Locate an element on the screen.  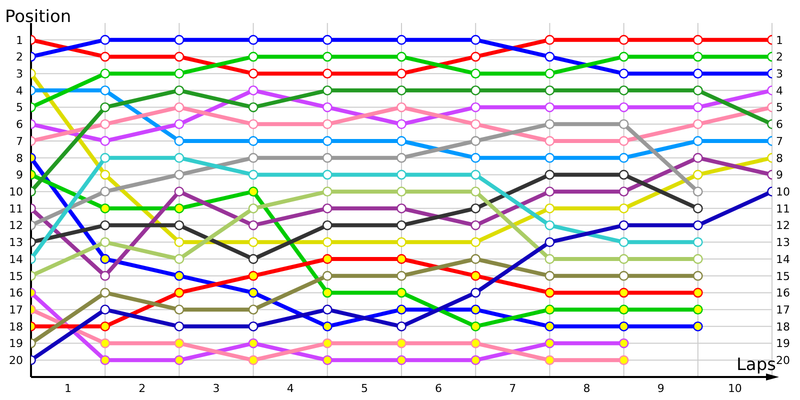
y-tick-label: 15 is located at coordinates (16, 276).